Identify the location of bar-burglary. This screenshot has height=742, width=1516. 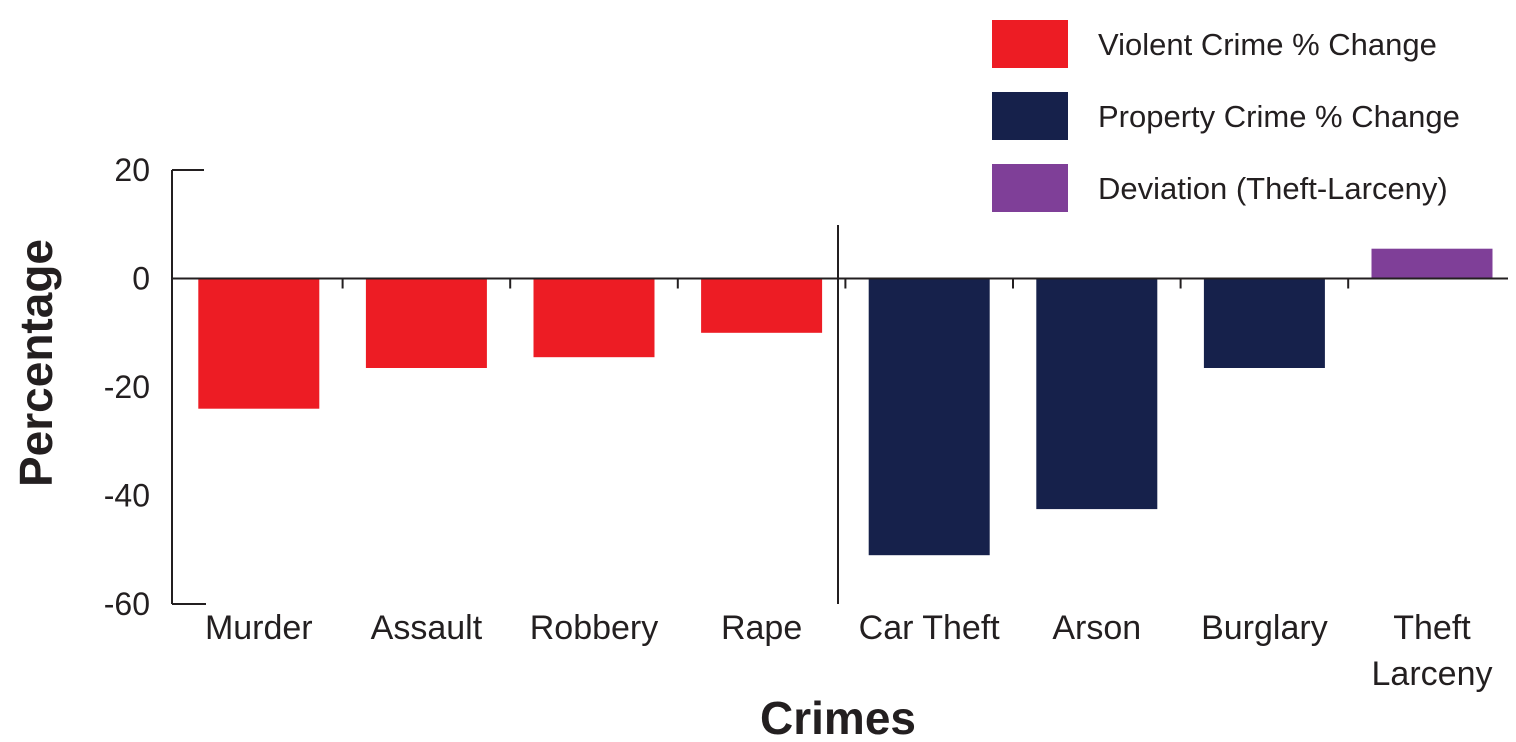
(1264, 323).